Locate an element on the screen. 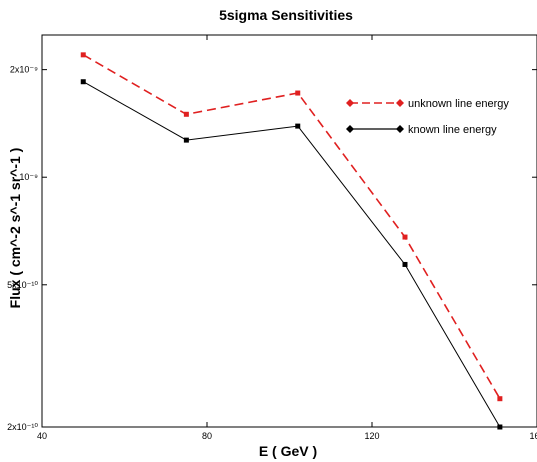 The width and height of the screenshot is (537, 462). x-tick-label: 160 is located at coordinates (533, 436).